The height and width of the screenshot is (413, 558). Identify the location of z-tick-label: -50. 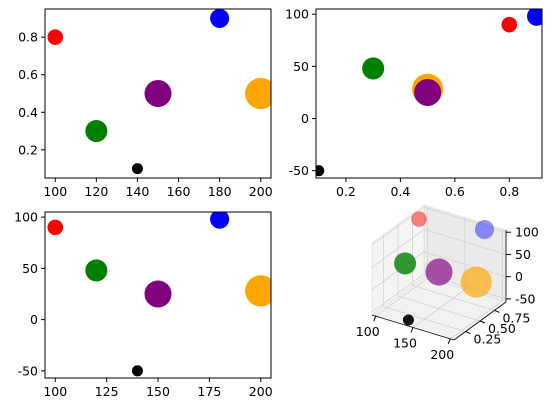
(525, 298).